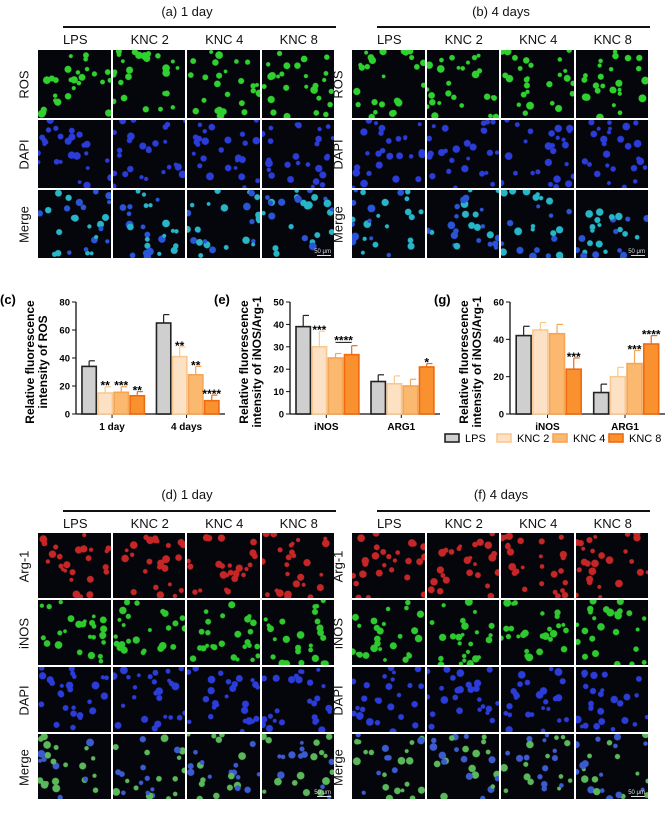 The image size is (671, 815). What do you see at coordinates (498, 377) in the screenshot?
I see `y-tick-label: 20` at bounding box center [498, 377].